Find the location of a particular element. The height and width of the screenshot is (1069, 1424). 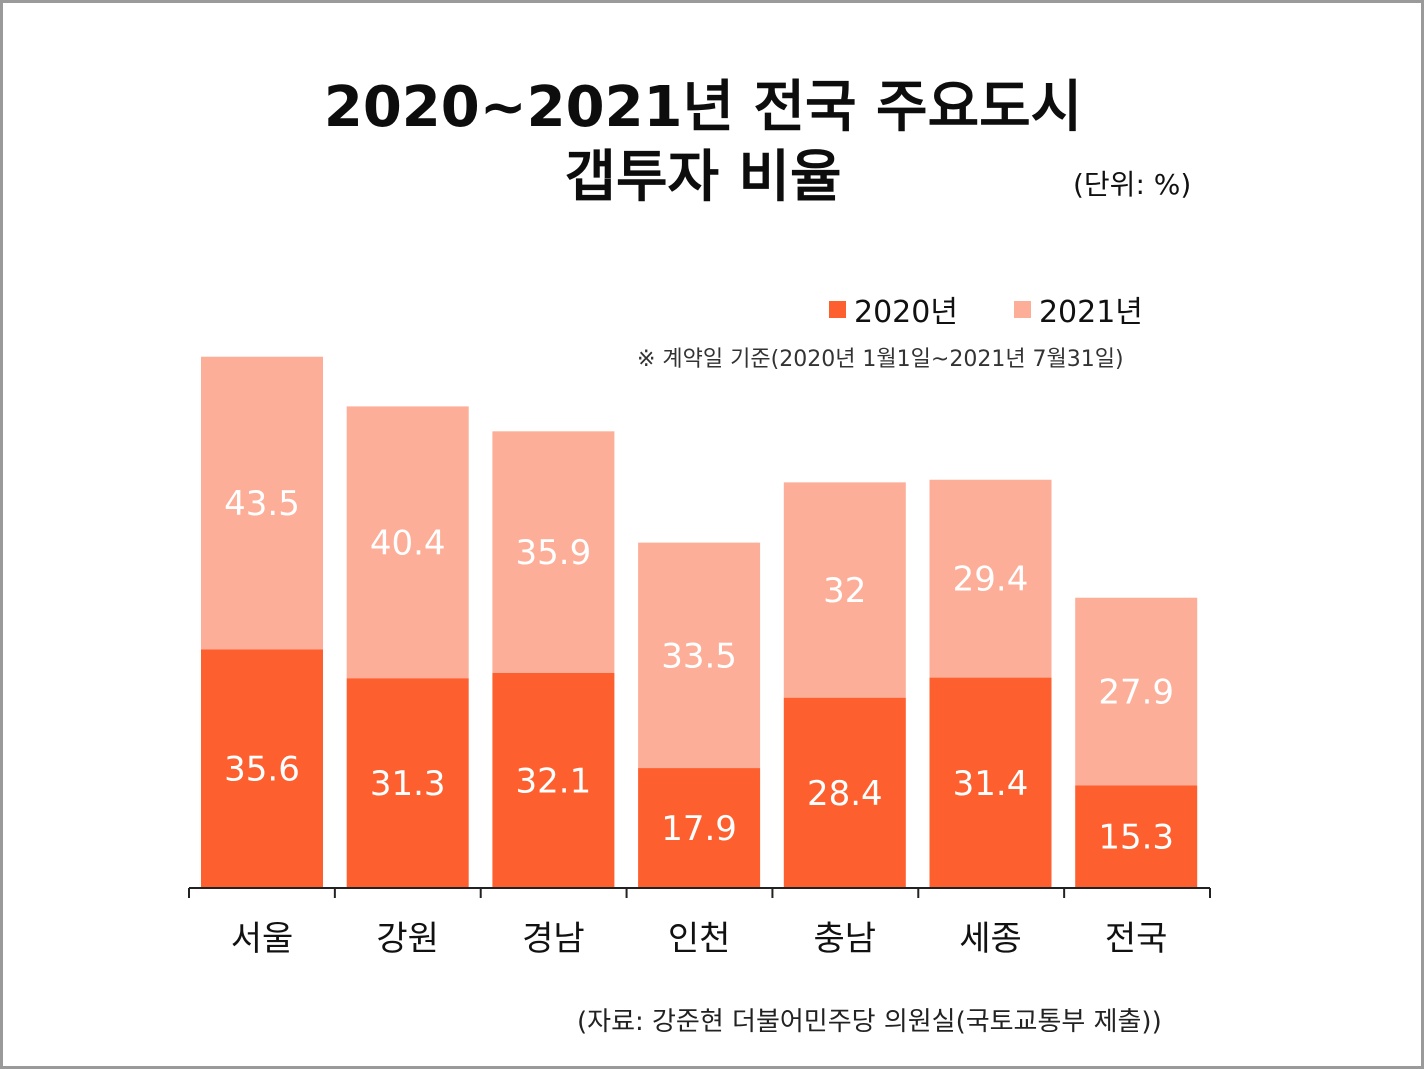

data-label-2021-4: 32 is located at coordinates (844, 591).